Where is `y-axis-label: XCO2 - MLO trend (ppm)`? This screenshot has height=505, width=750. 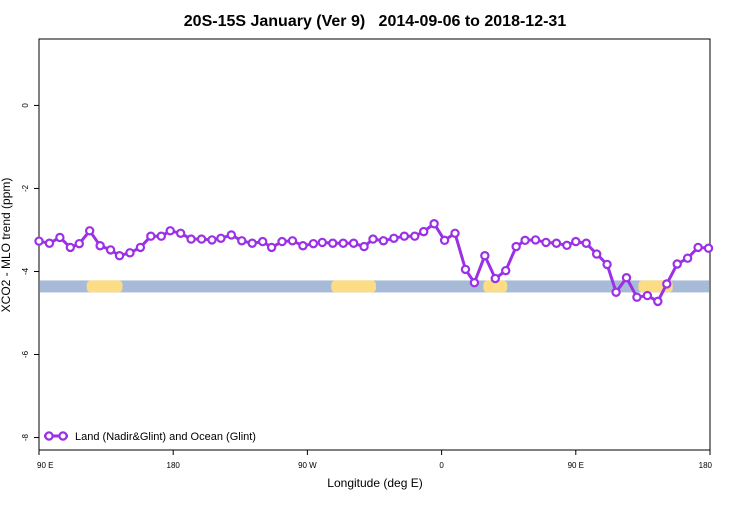
y-axis-label: XCO2 - MLO trend (ppm) is located at coordinates (6, 245).